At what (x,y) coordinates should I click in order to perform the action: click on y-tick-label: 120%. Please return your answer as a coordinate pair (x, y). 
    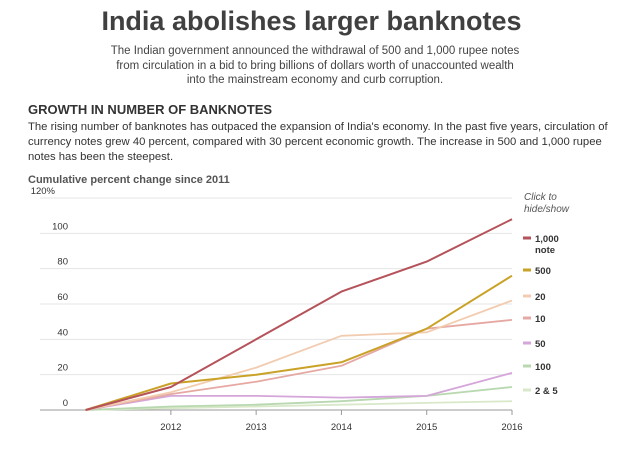
    Looking at the image, I should click on (43, 191).